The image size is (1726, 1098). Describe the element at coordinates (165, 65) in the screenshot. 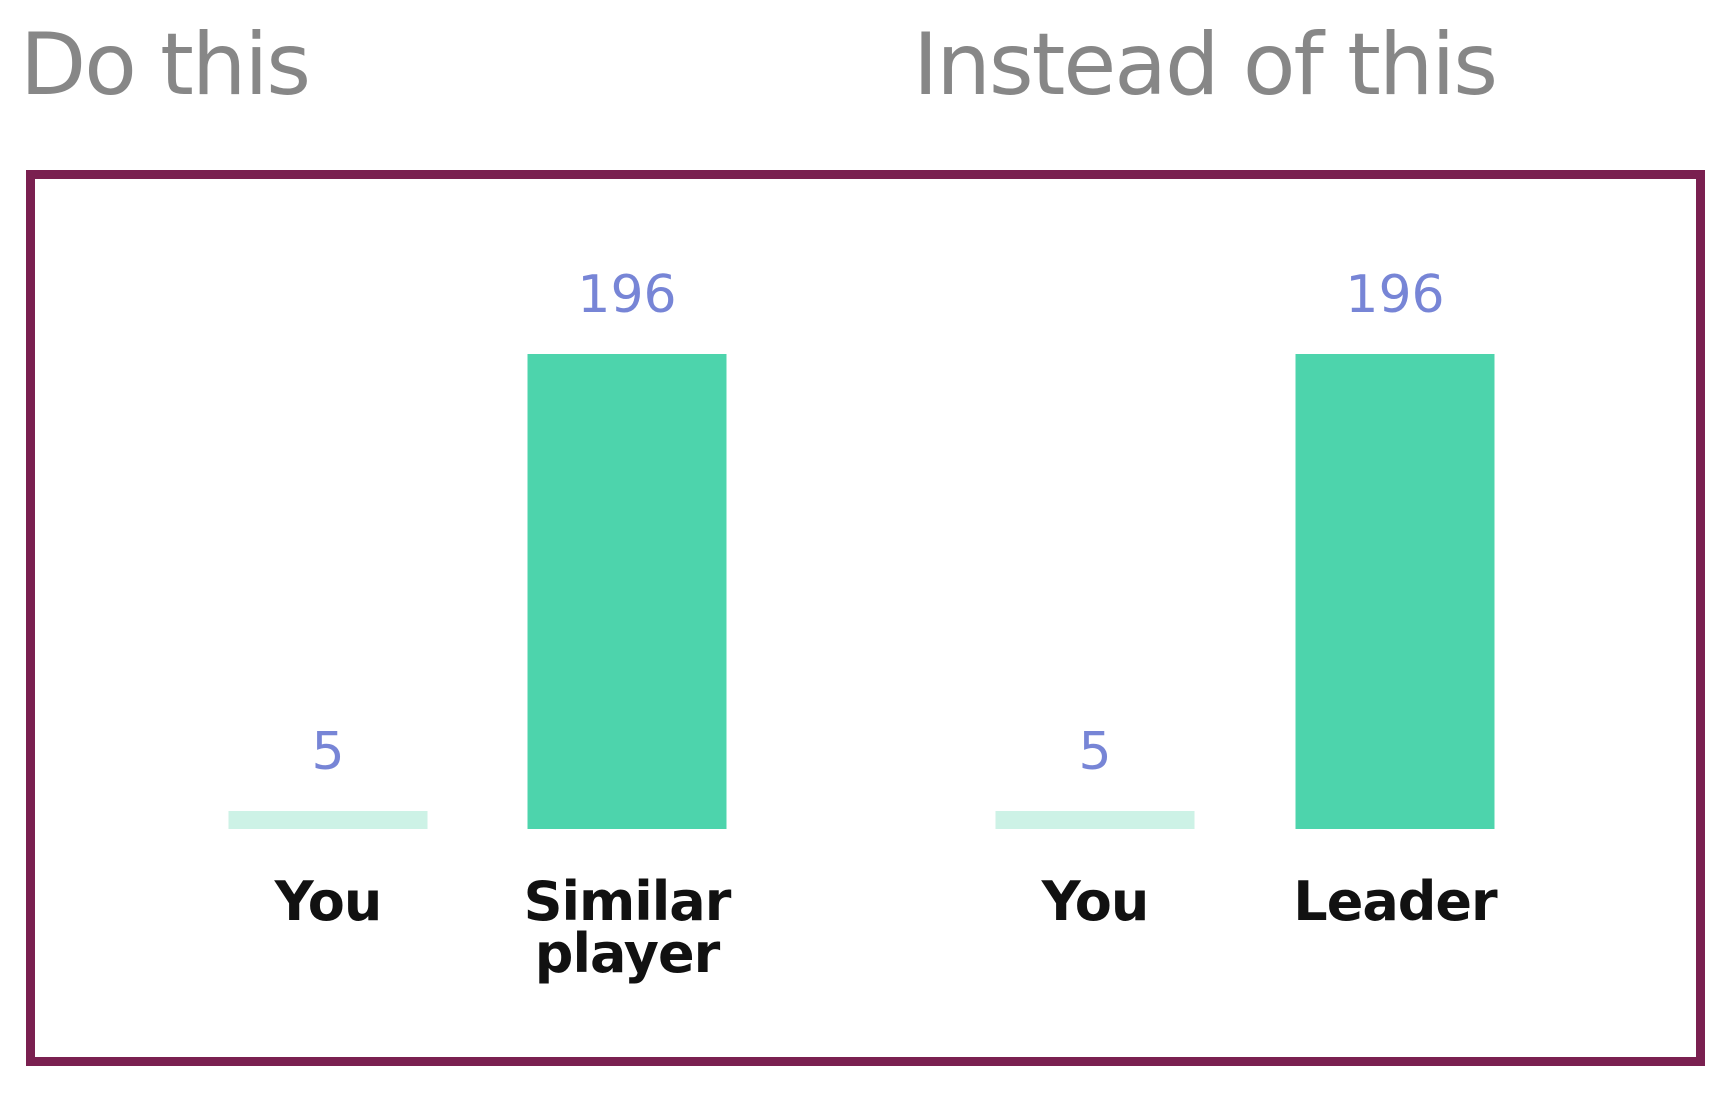

I see `do-this-heading: Do this` at that location.